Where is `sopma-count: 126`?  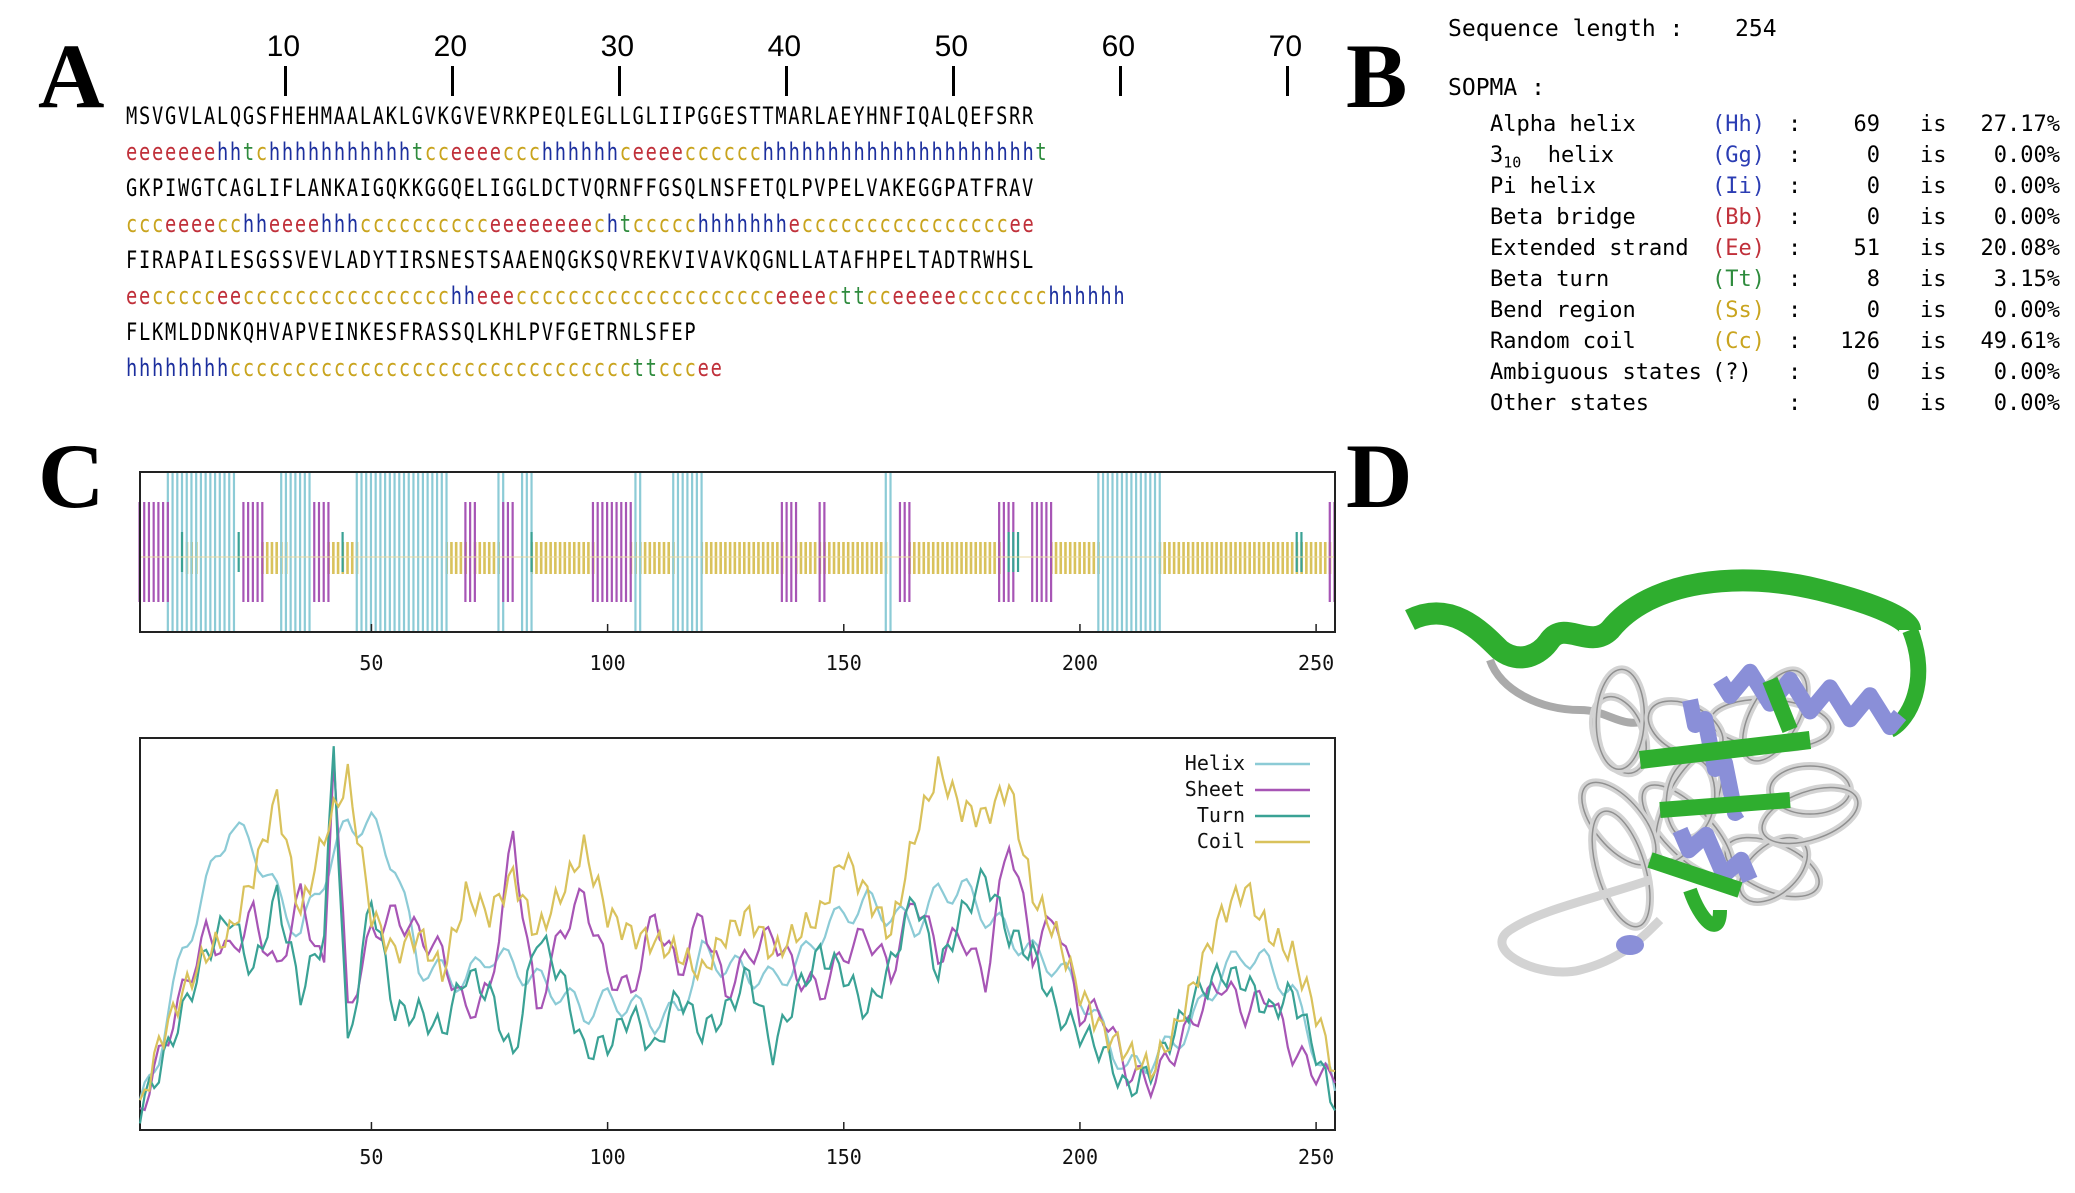
sopma-count: 126 is located at coordinates (1860, 341).